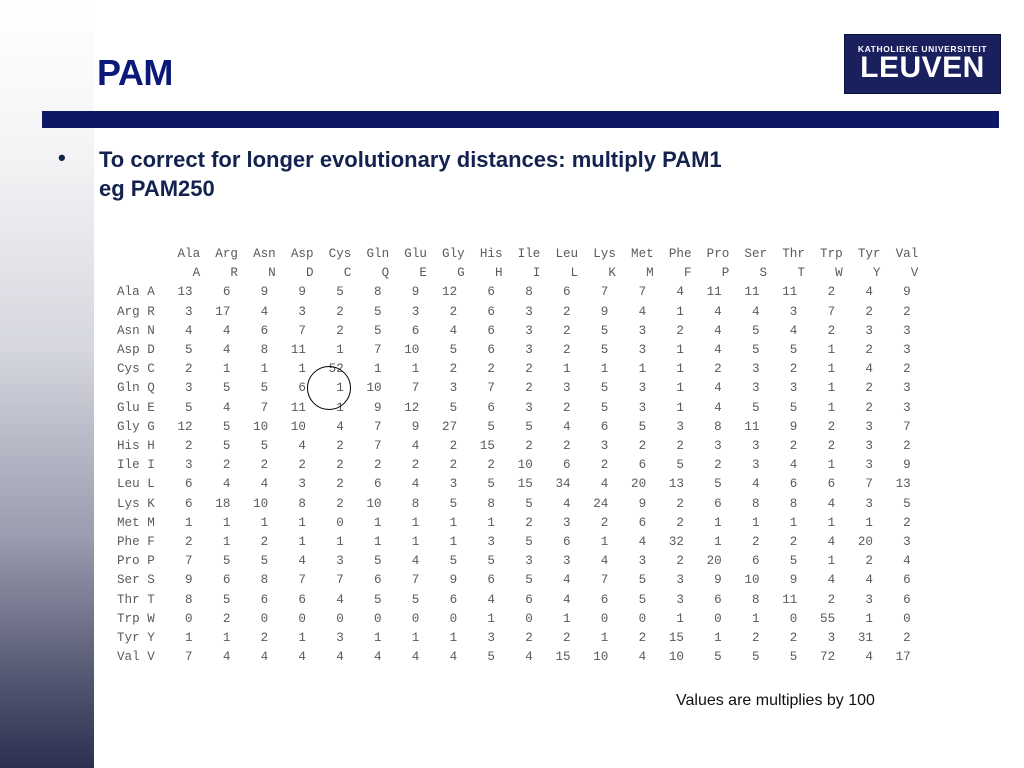 The height and width of the screenshot is (768, 1024). Describe the element at coordinates (483, 254) in the screenshot. I see `matrix-cell: His` at that location.